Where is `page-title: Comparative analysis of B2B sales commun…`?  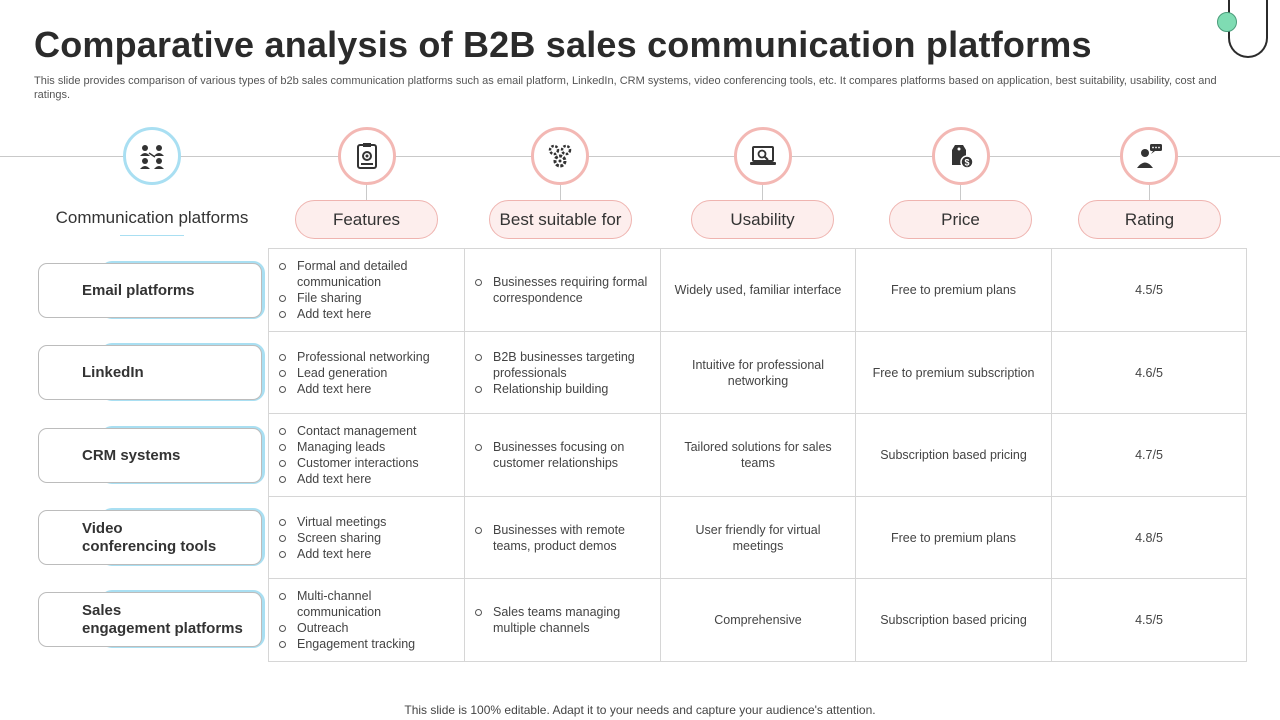
page-title: Comparative analysis of B2B sales commun… is located at coordinates (563, 44).